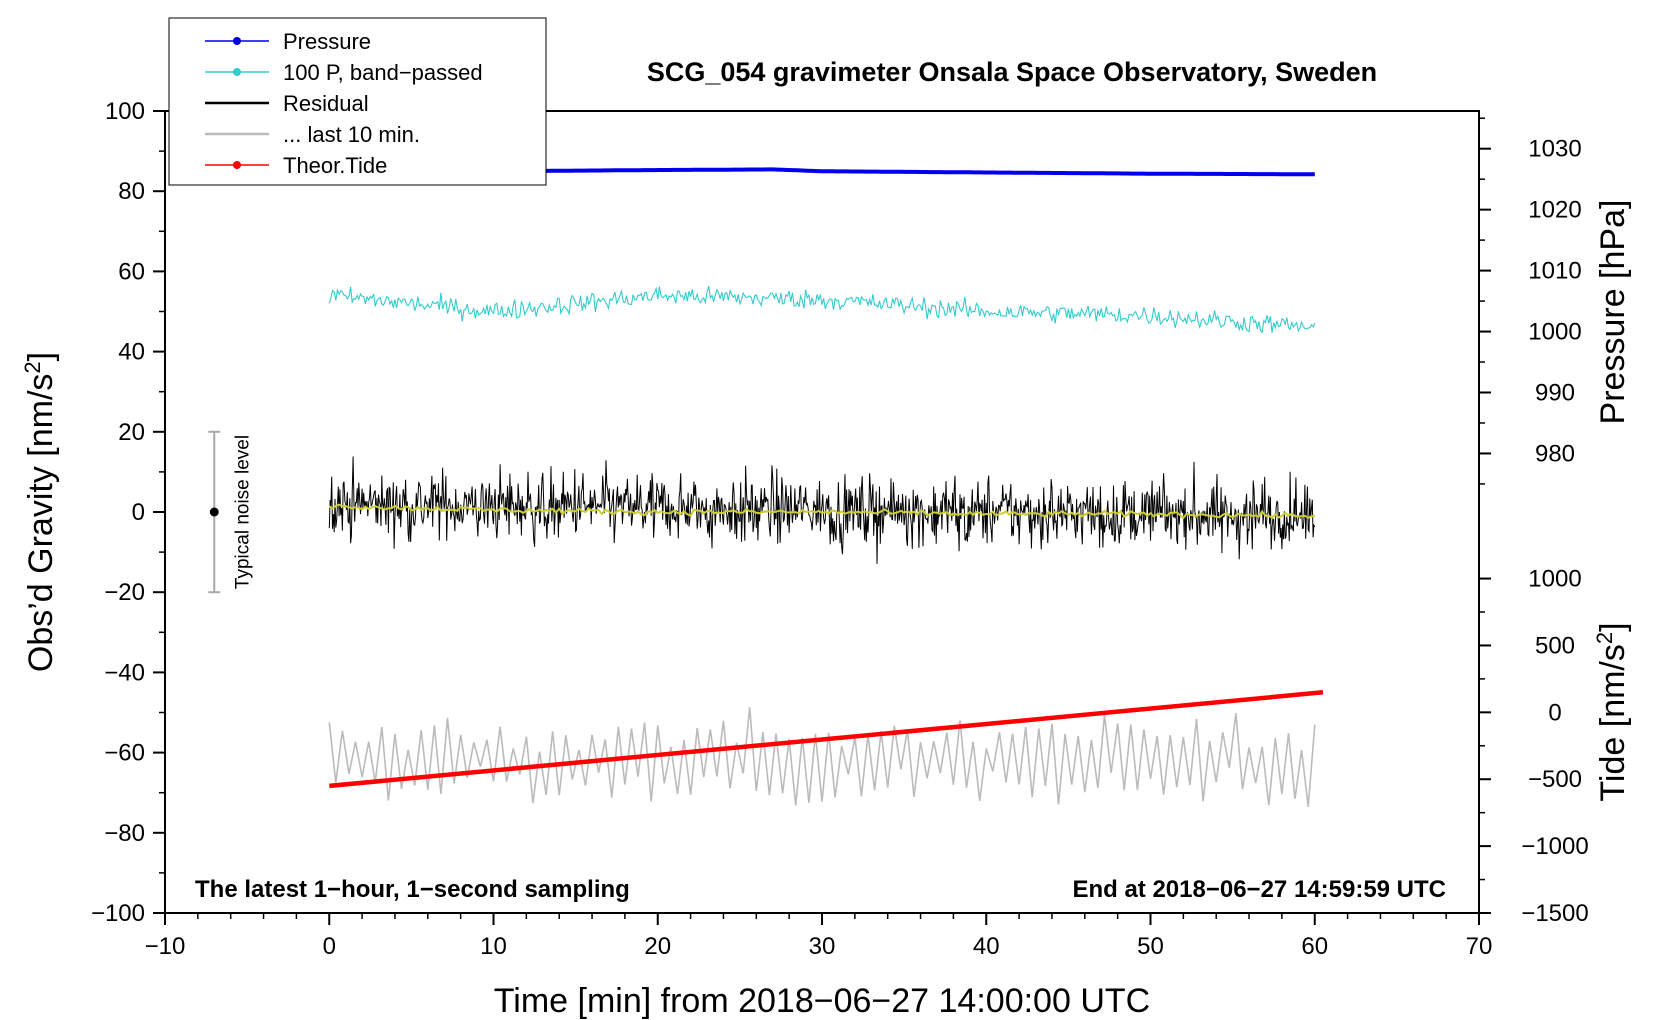  What do you see at coordinates (335, 165) in the screenshot?
I see `legend-label: Theor.Tide` at bounding box center [335, 165].